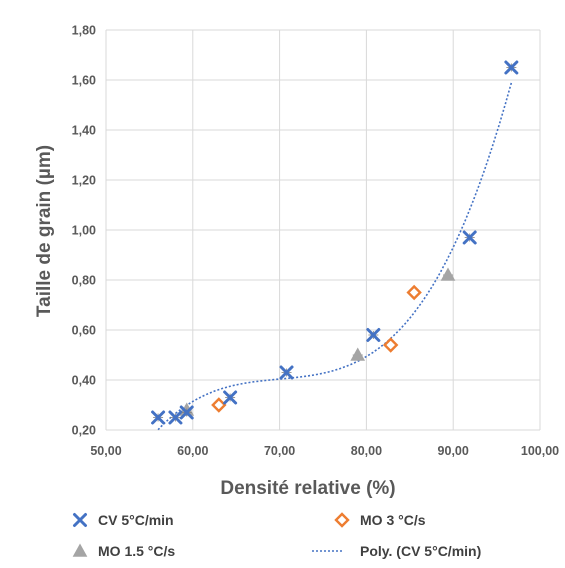 This screenshot has width=565, height=568. Describe the element at coordinates (105, 451) in the screenshot. I see `x-tick-label: 50,00` at that location.